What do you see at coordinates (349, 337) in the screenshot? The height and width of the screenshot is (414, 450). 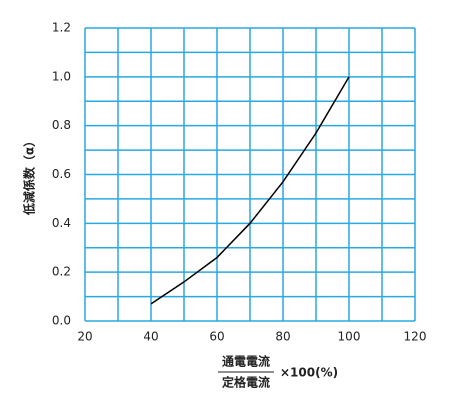 I see `x-tick-label: 100` at bounding box center [349, 337].